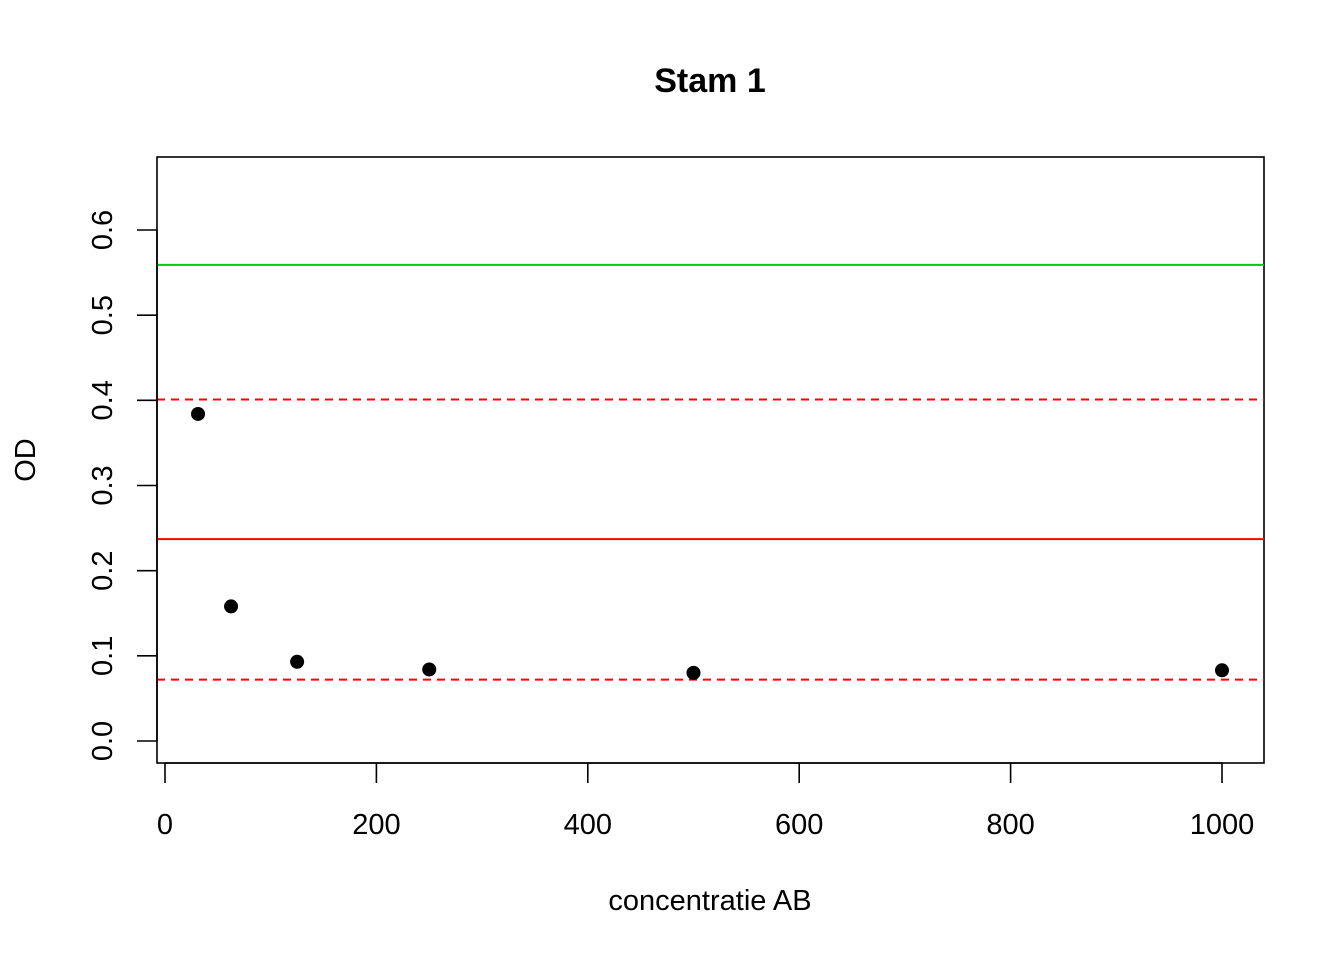 Image resolution: width=1344 pixels, height=960 pixels. Describe the element at coordinates (103, 230) in the screenshot. I see `y-tick-label: 0.6` at that location.